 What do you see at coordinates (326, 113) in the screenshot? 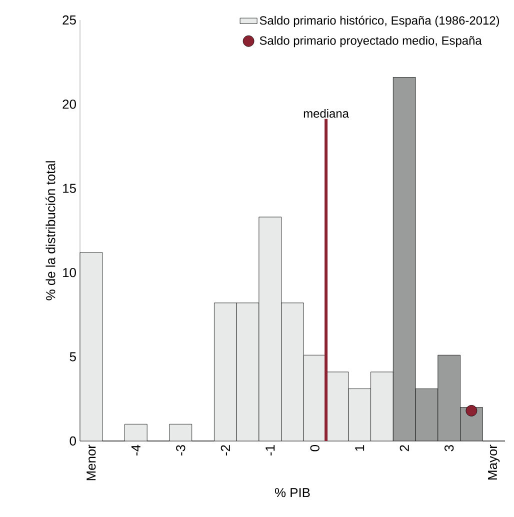
I see `annotation: mediana` at bounding box center [326, 113].